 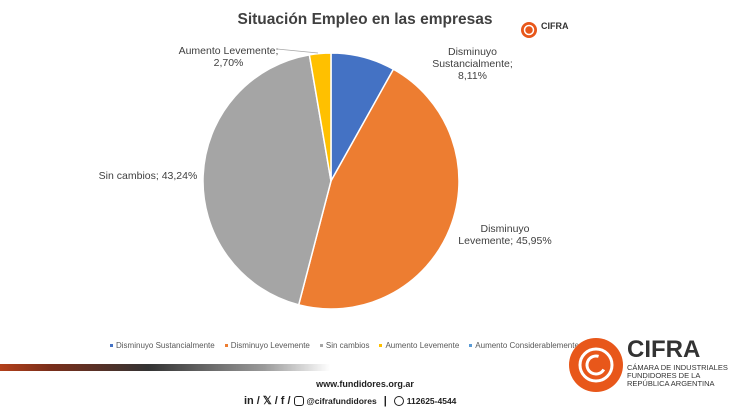 I want to click on mini-brand-name: CIFRA, so click(x=555, y=26).